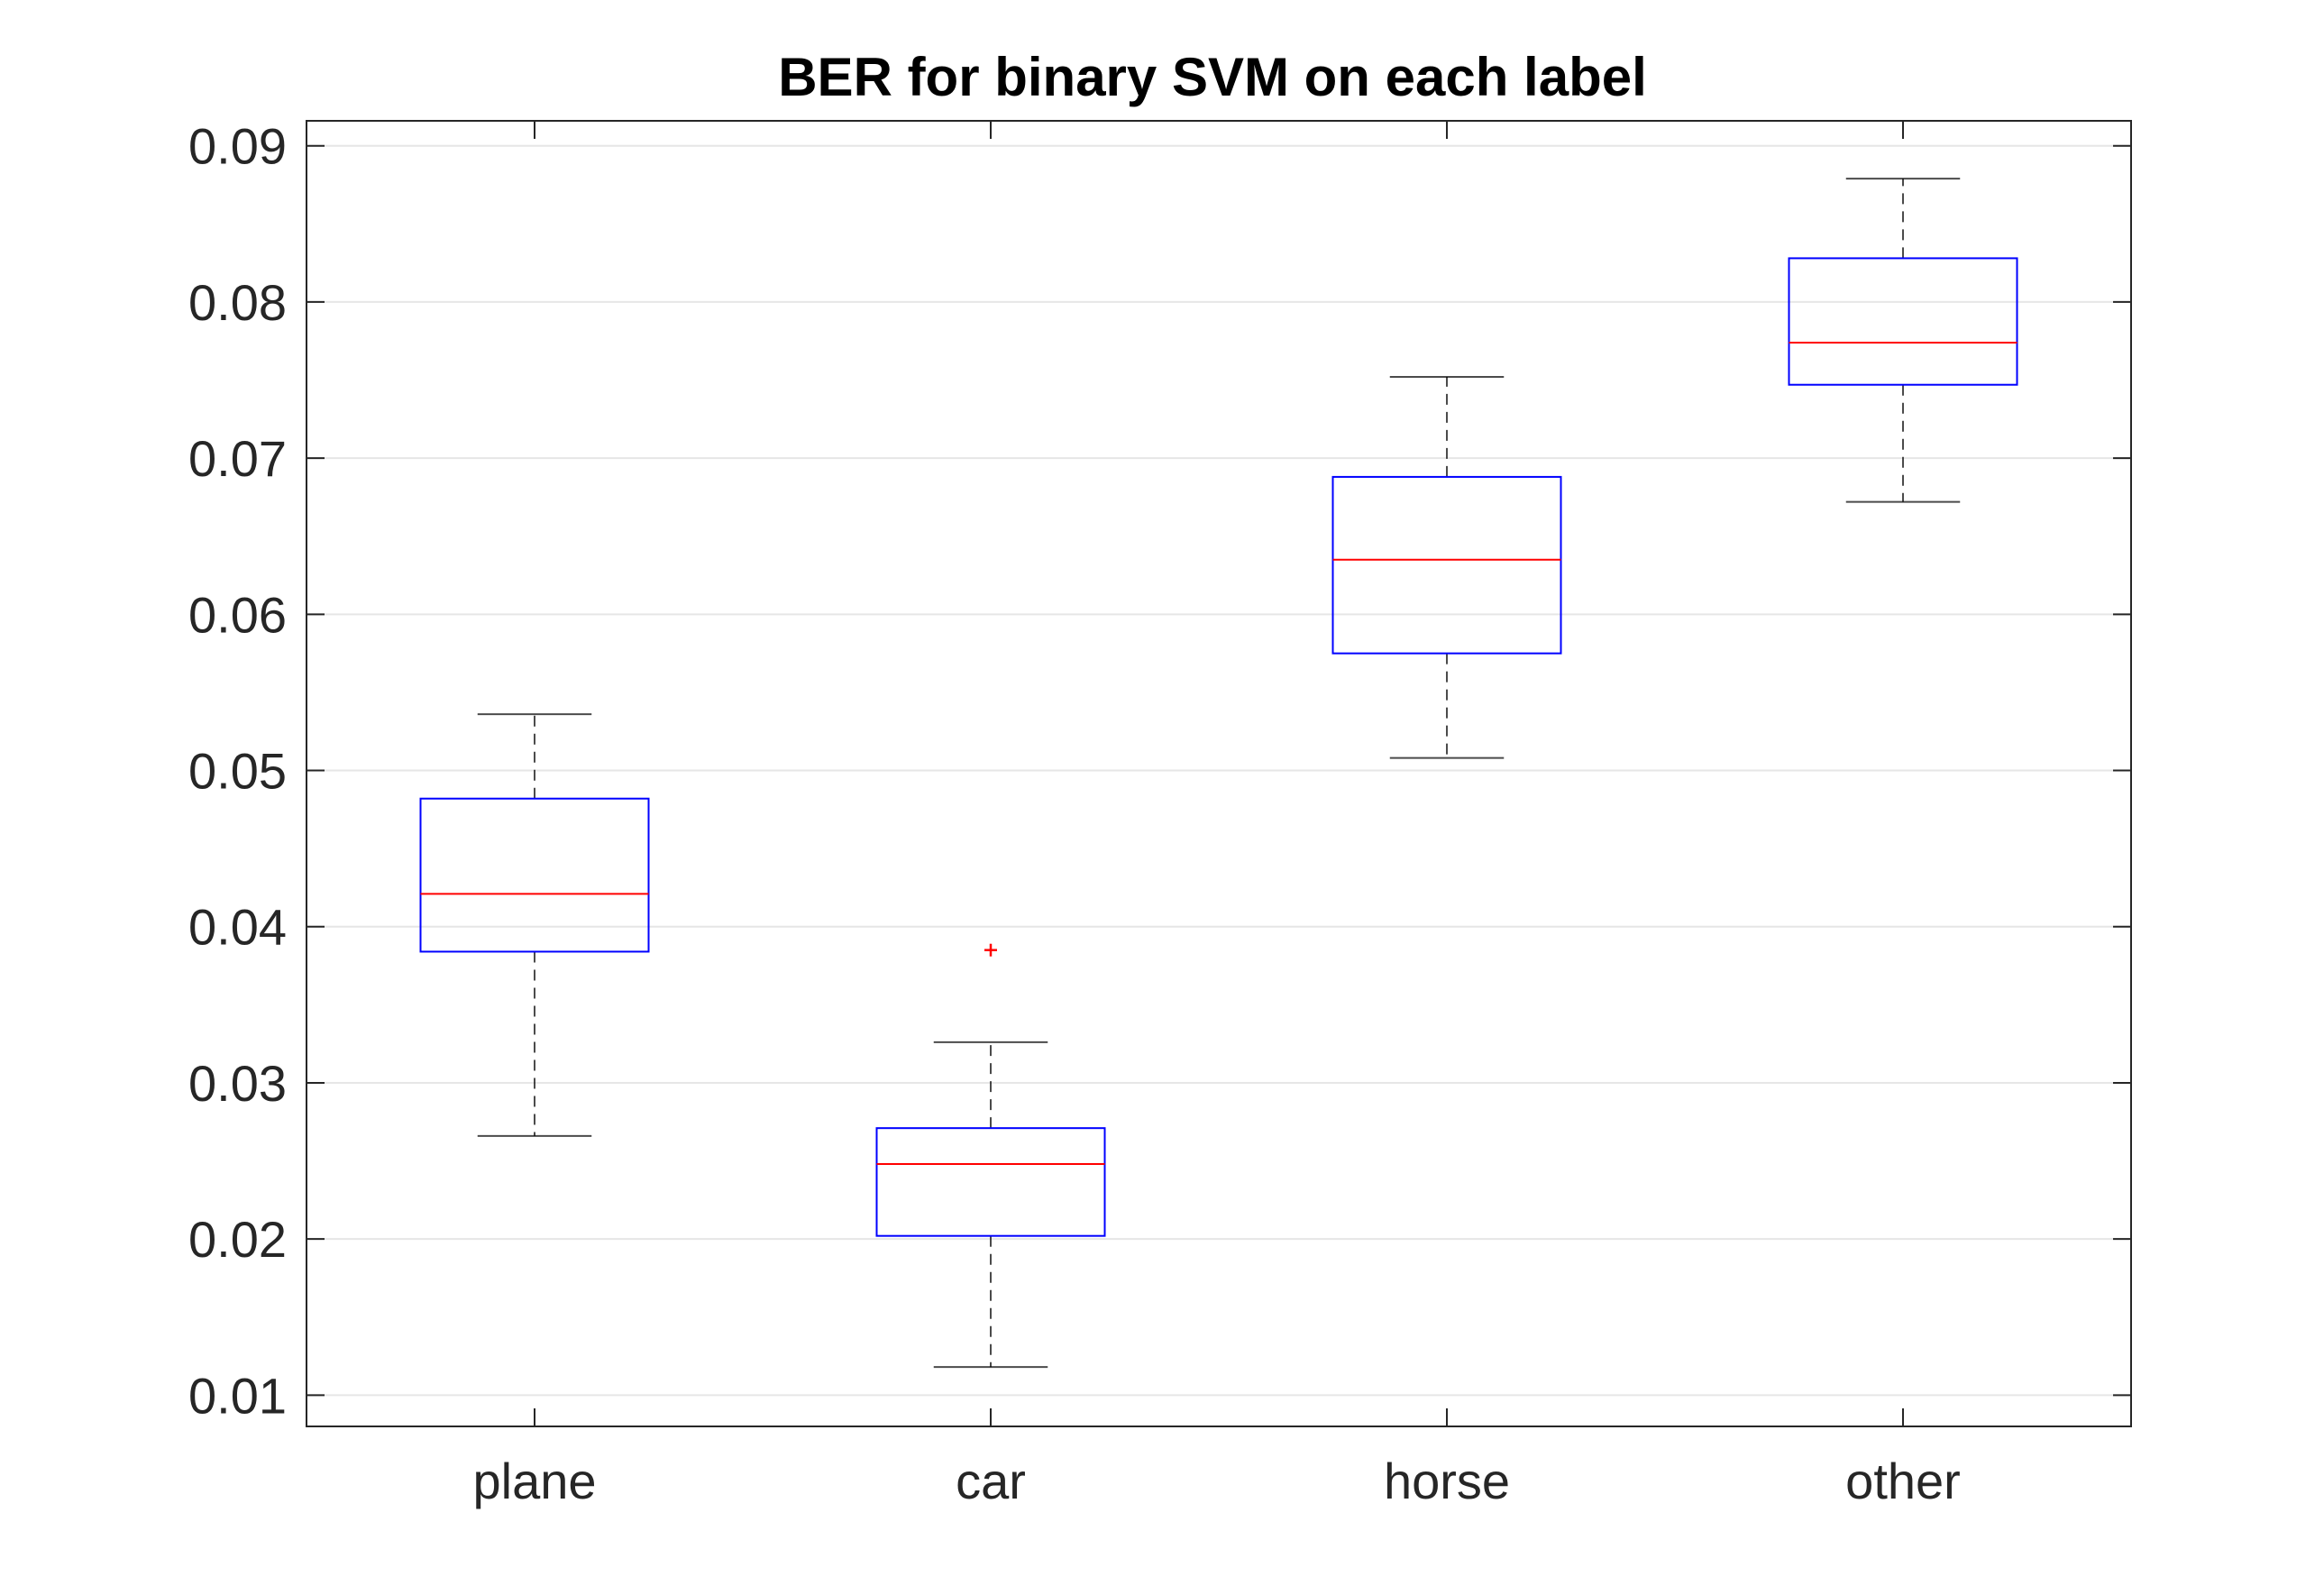 This screenshot has height=1586, width=2324. I want to click on box-group-horse, so click(1446, 567).